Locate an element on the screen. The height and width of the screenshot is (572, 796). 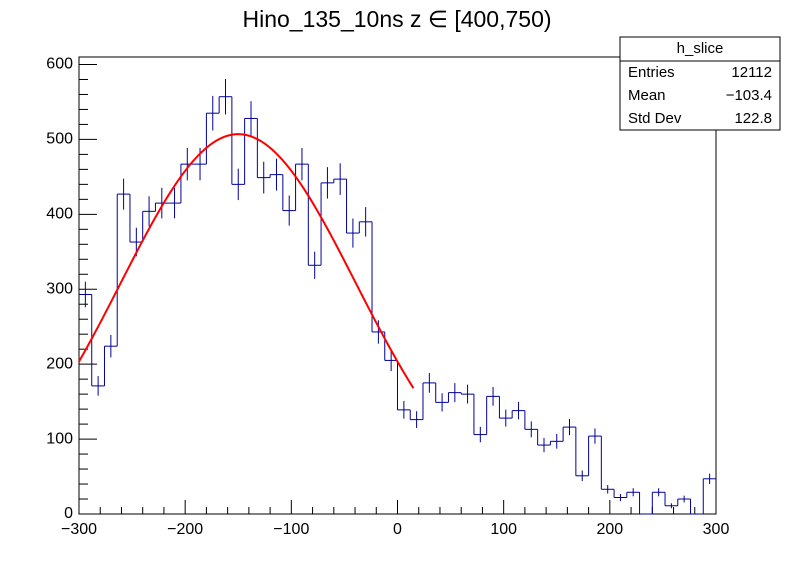
x-tick-label: −200 is located at coordinates (185, 529).